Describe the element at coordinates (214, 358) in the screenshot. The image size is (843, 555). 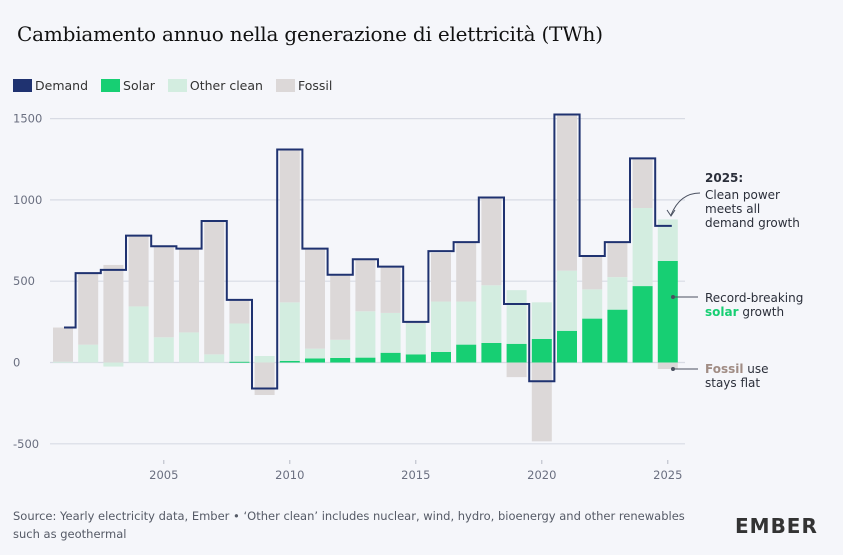
I see `bar-other-clean-2007` at that location.